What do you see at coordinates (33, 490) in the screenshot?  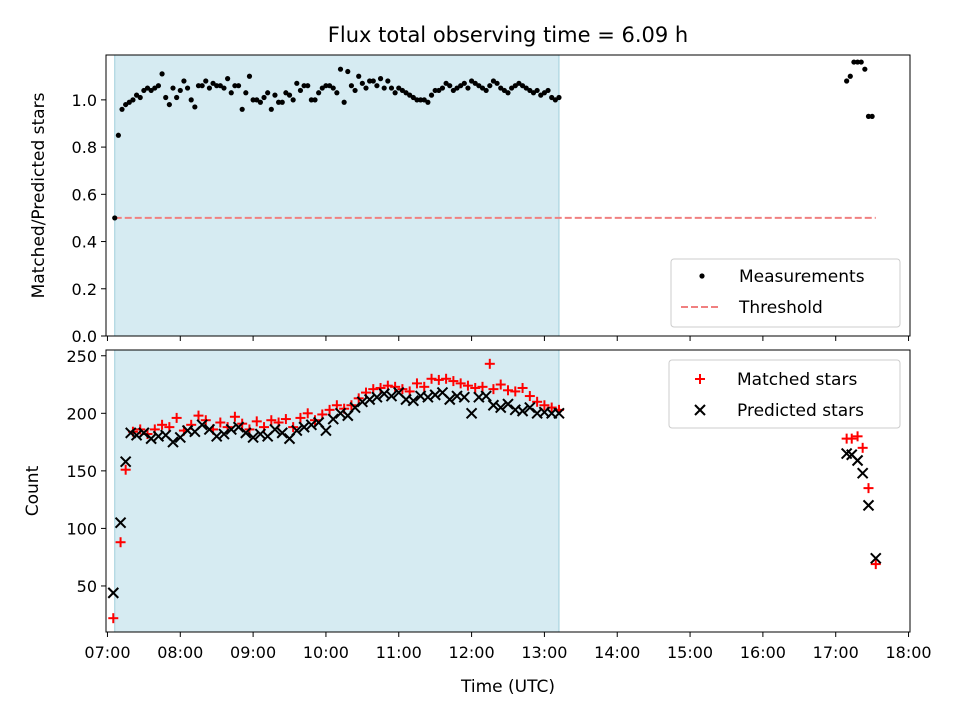 I see `bottom-y-axis-label: Count` at bounding box center [33, 490].